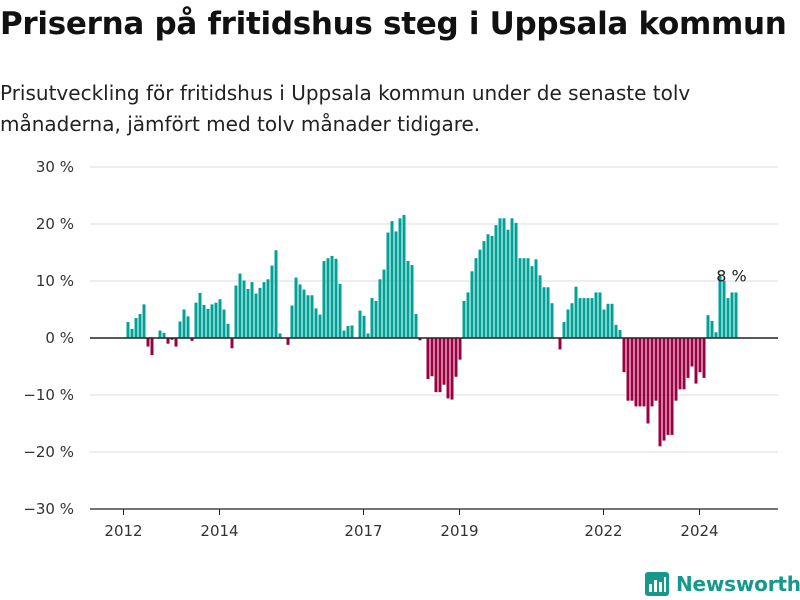  What do you see at coordinates (459, 531) in the screenshot?
I see `x-tick-label: 2019` at bounding box center [459, 531].